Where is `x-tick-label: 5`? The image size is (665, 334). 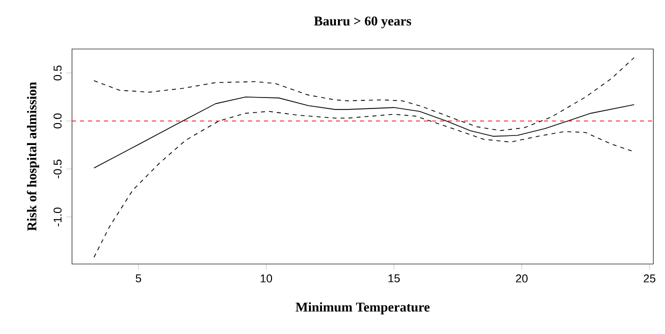 x-tick-label: 5 is located at coordinates (139, 278).